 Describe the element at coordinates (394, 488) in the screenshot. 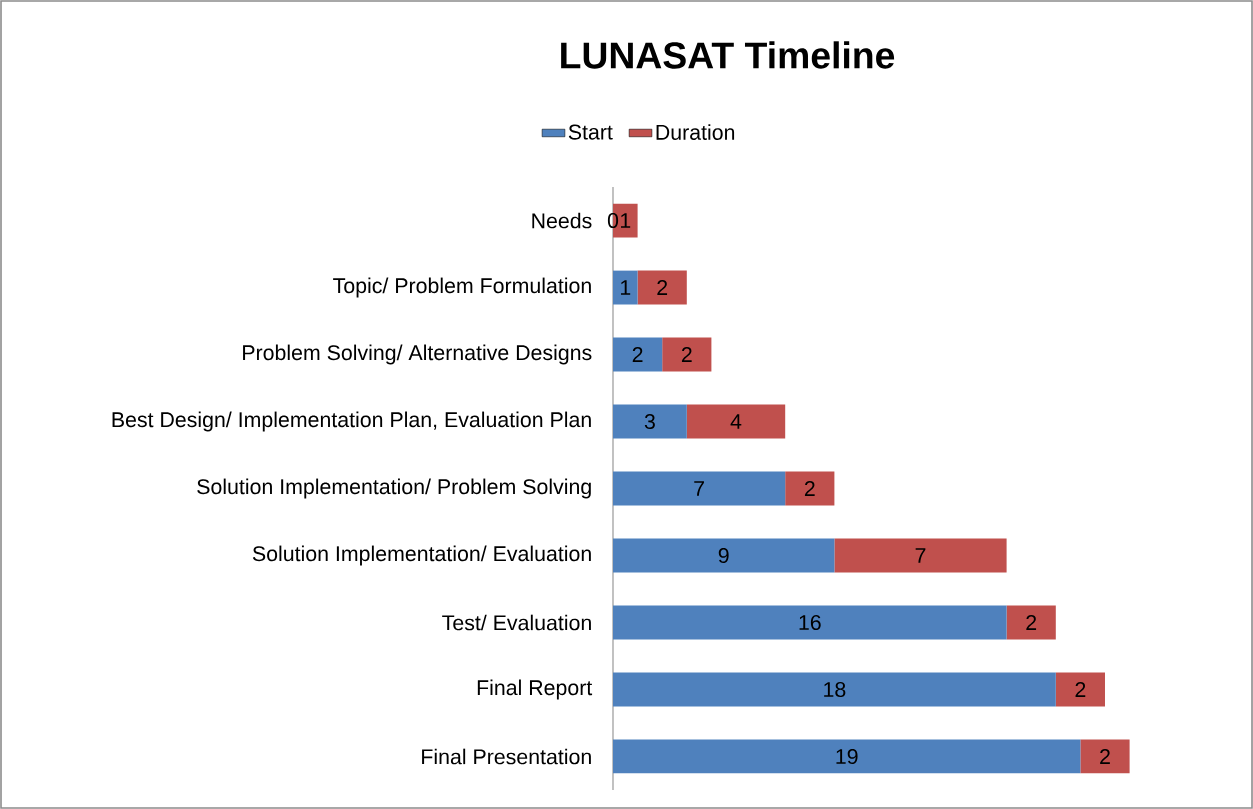

I see `y-tick-label: Solution Implementation/ Problem Solving` at that location.